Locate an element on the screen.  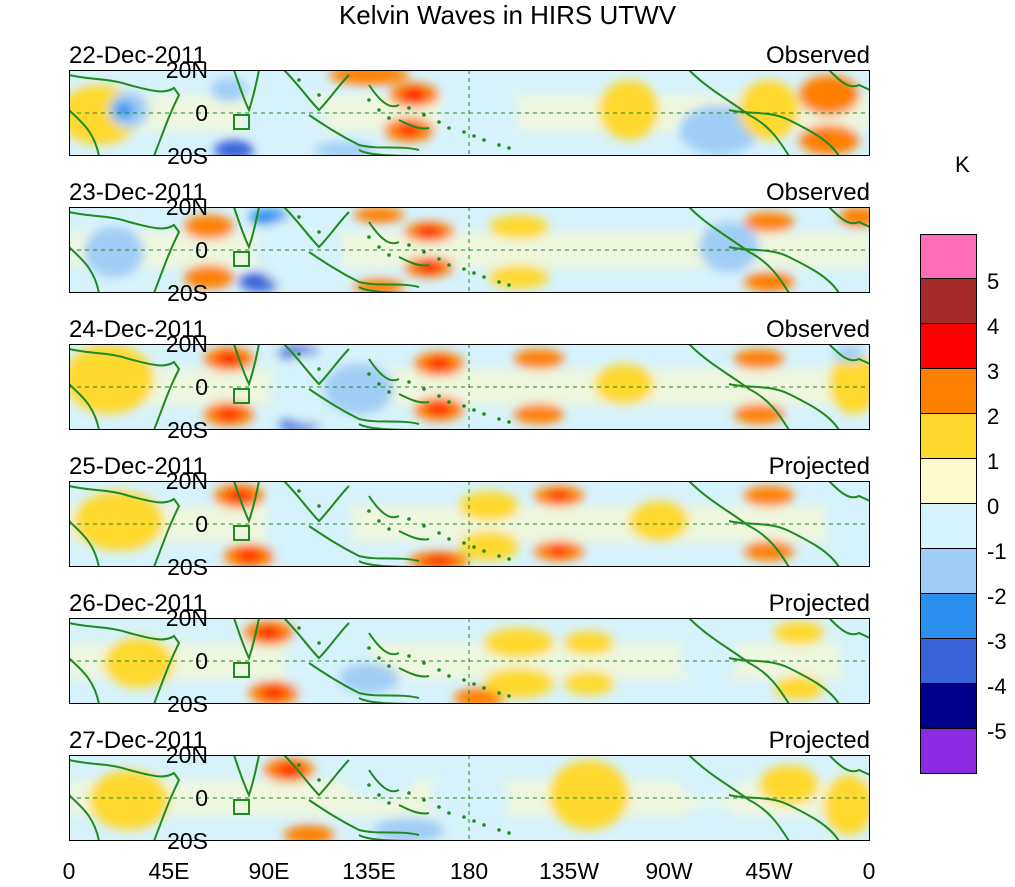
lon-label: 135W is located at coordinates (569, 871).